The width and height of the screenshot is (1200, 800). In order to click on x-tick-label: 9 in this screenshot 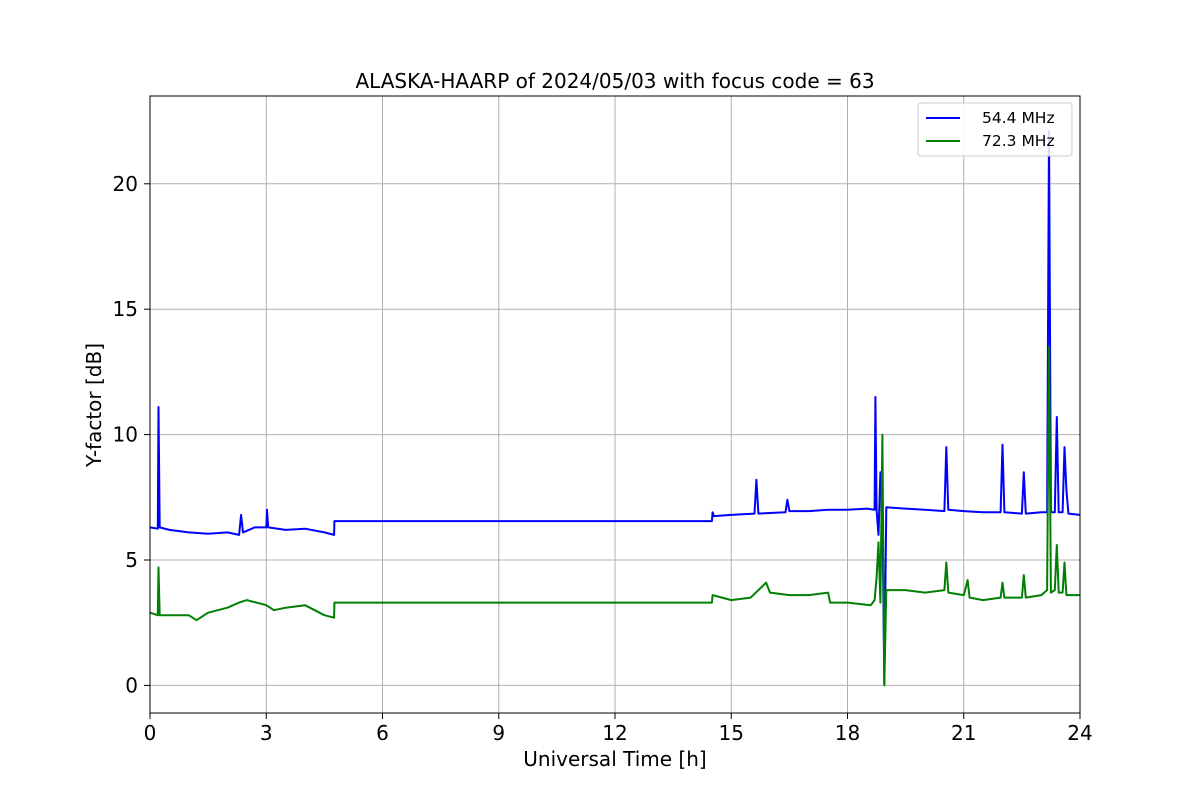, I will do `click(498, 733)`.